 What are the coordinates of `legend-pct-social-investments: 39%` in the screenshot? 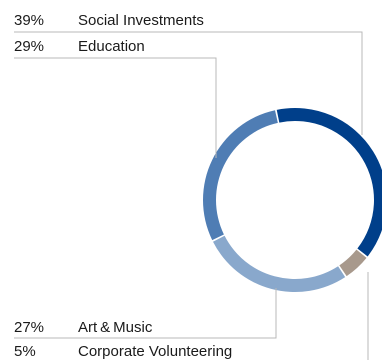 It's located at (29, 20).